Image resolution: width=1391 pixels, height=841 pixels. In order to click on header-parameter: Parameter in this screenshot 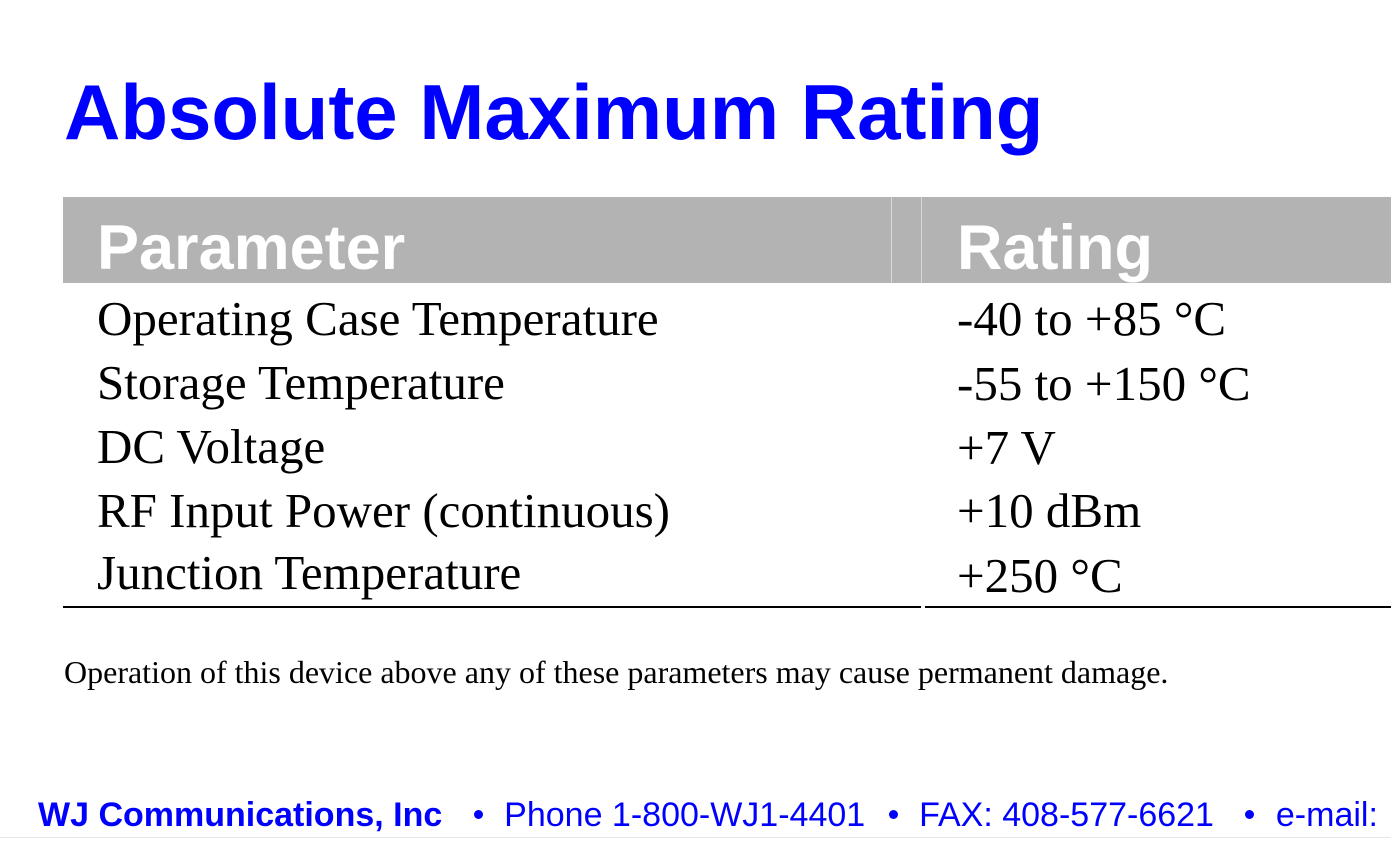, I will do `click(251, 248)`.